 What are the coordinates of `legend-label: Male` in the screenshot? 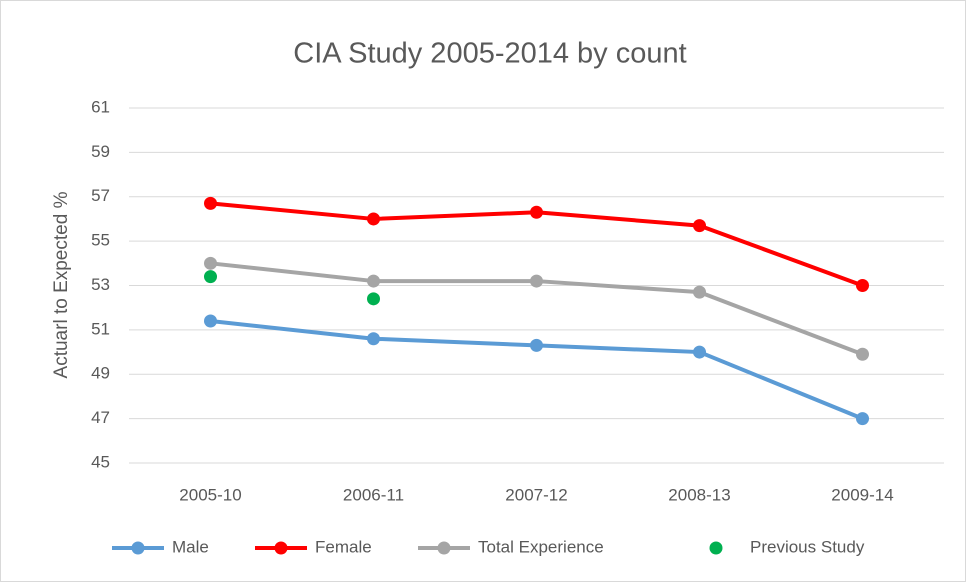 It's located at (190, 546).